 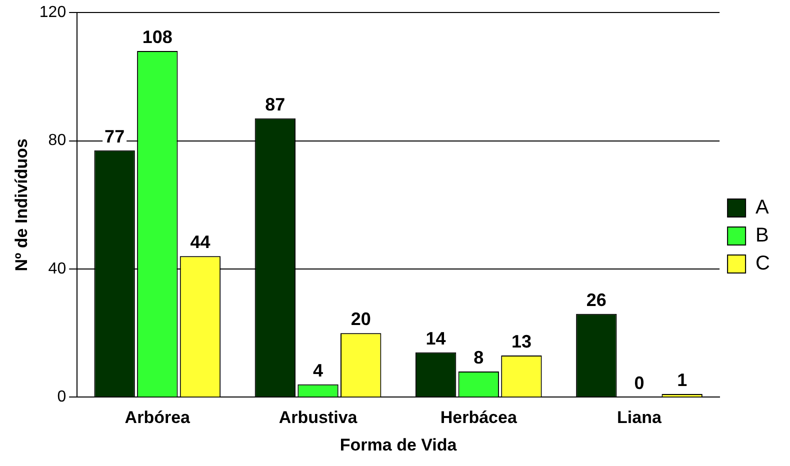 I want to click on y-axis-title: Nº de Indivíduos, so click(x=21, y=205).